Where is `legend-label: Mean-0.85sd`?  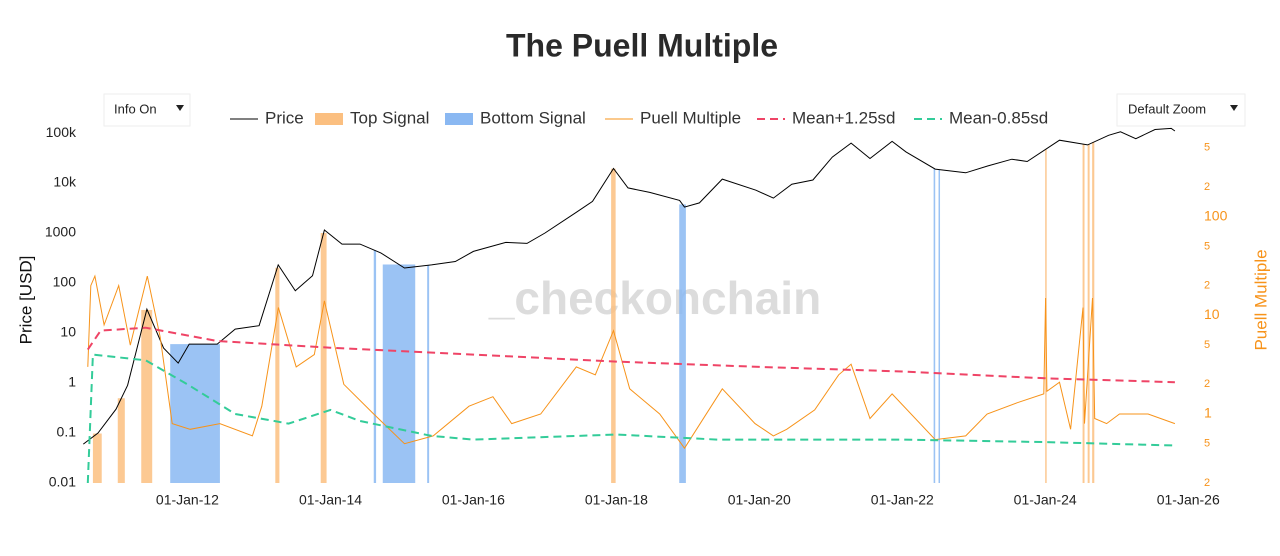
legend-label: Mean-0.85sd is located at coordinates (998, 117).